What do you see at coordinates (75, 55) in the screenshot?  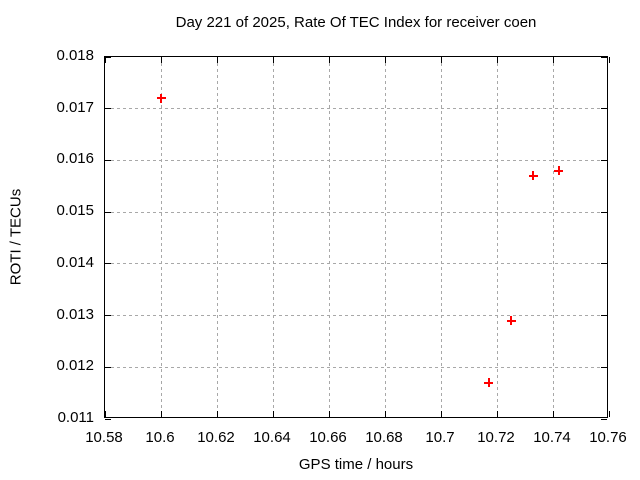 I see `y-tick-label: 0.018` at bounding box center [75, 55].